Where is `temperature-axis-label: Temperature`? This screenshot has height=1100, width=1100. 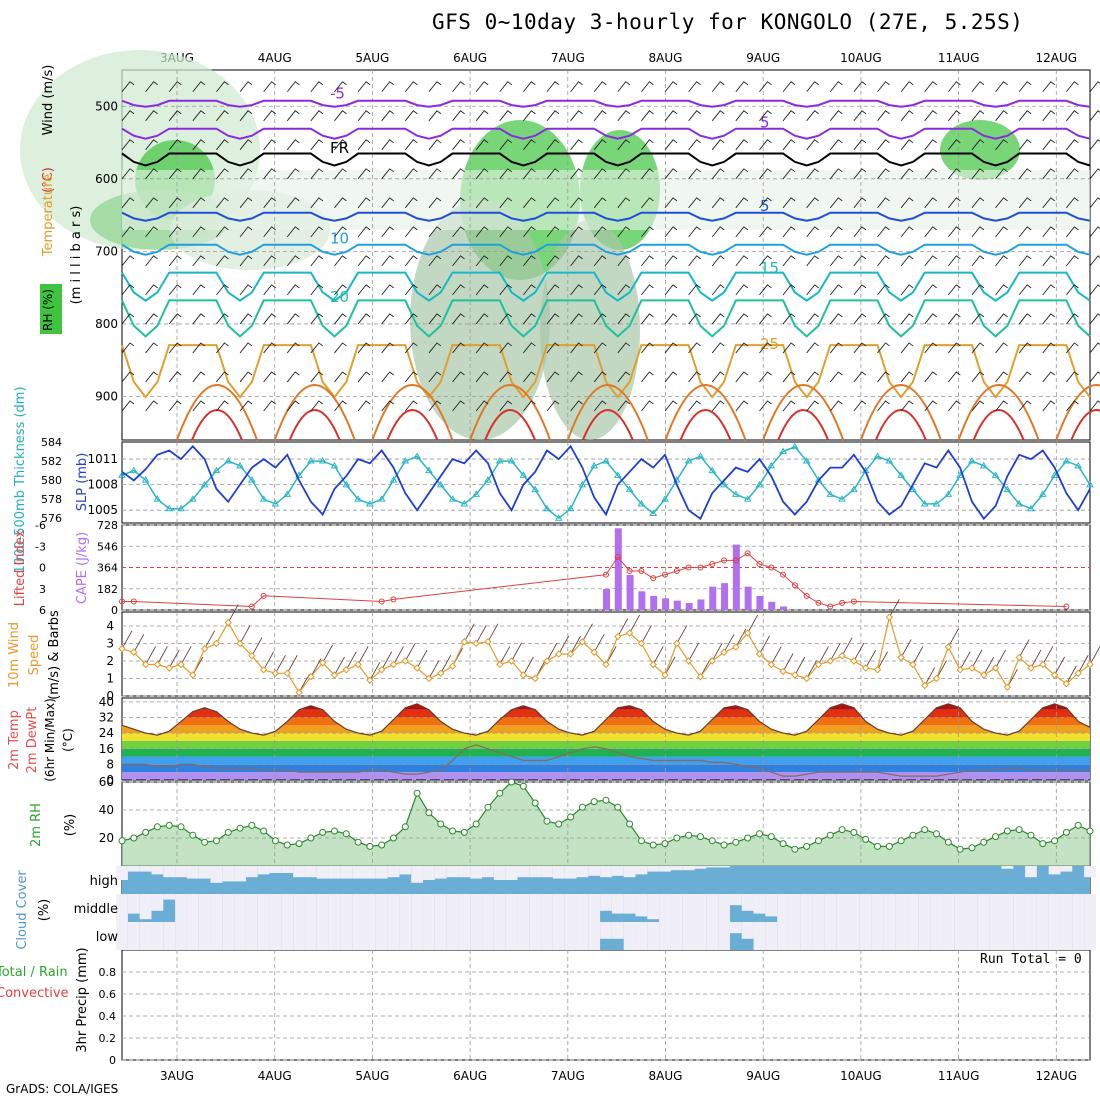 temperature-axis-label: Temperature is located at coordinates (48, 215).